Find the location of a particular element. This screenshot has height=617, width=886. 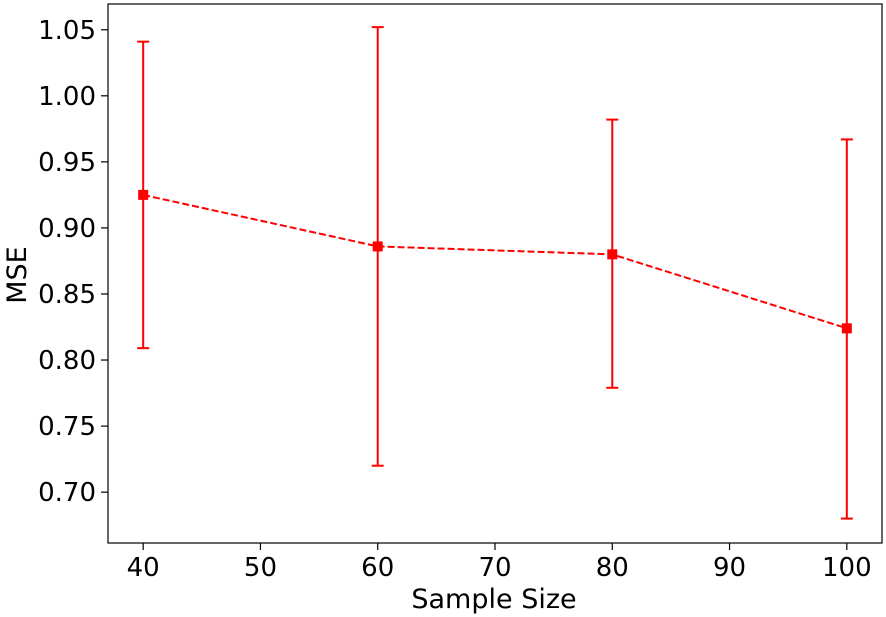

x-axis-label: Sample Size is located at coordinates (493, 599).